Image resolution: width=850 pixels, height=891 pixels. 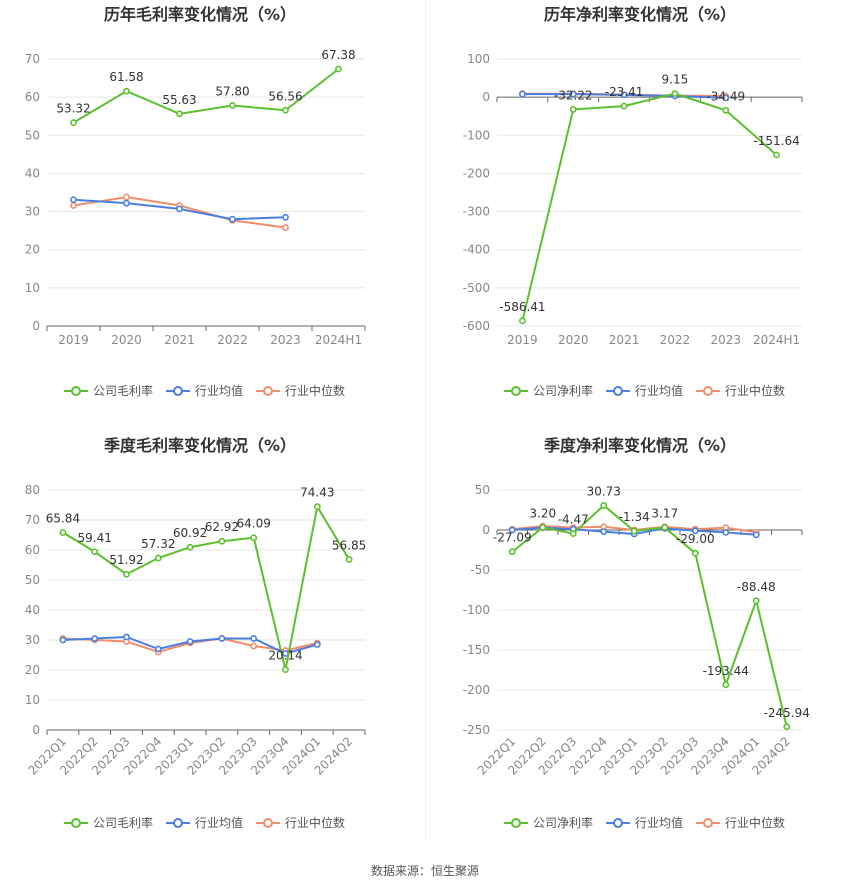 I want to click on data-label: -1.34, so click(x=634, y=517).